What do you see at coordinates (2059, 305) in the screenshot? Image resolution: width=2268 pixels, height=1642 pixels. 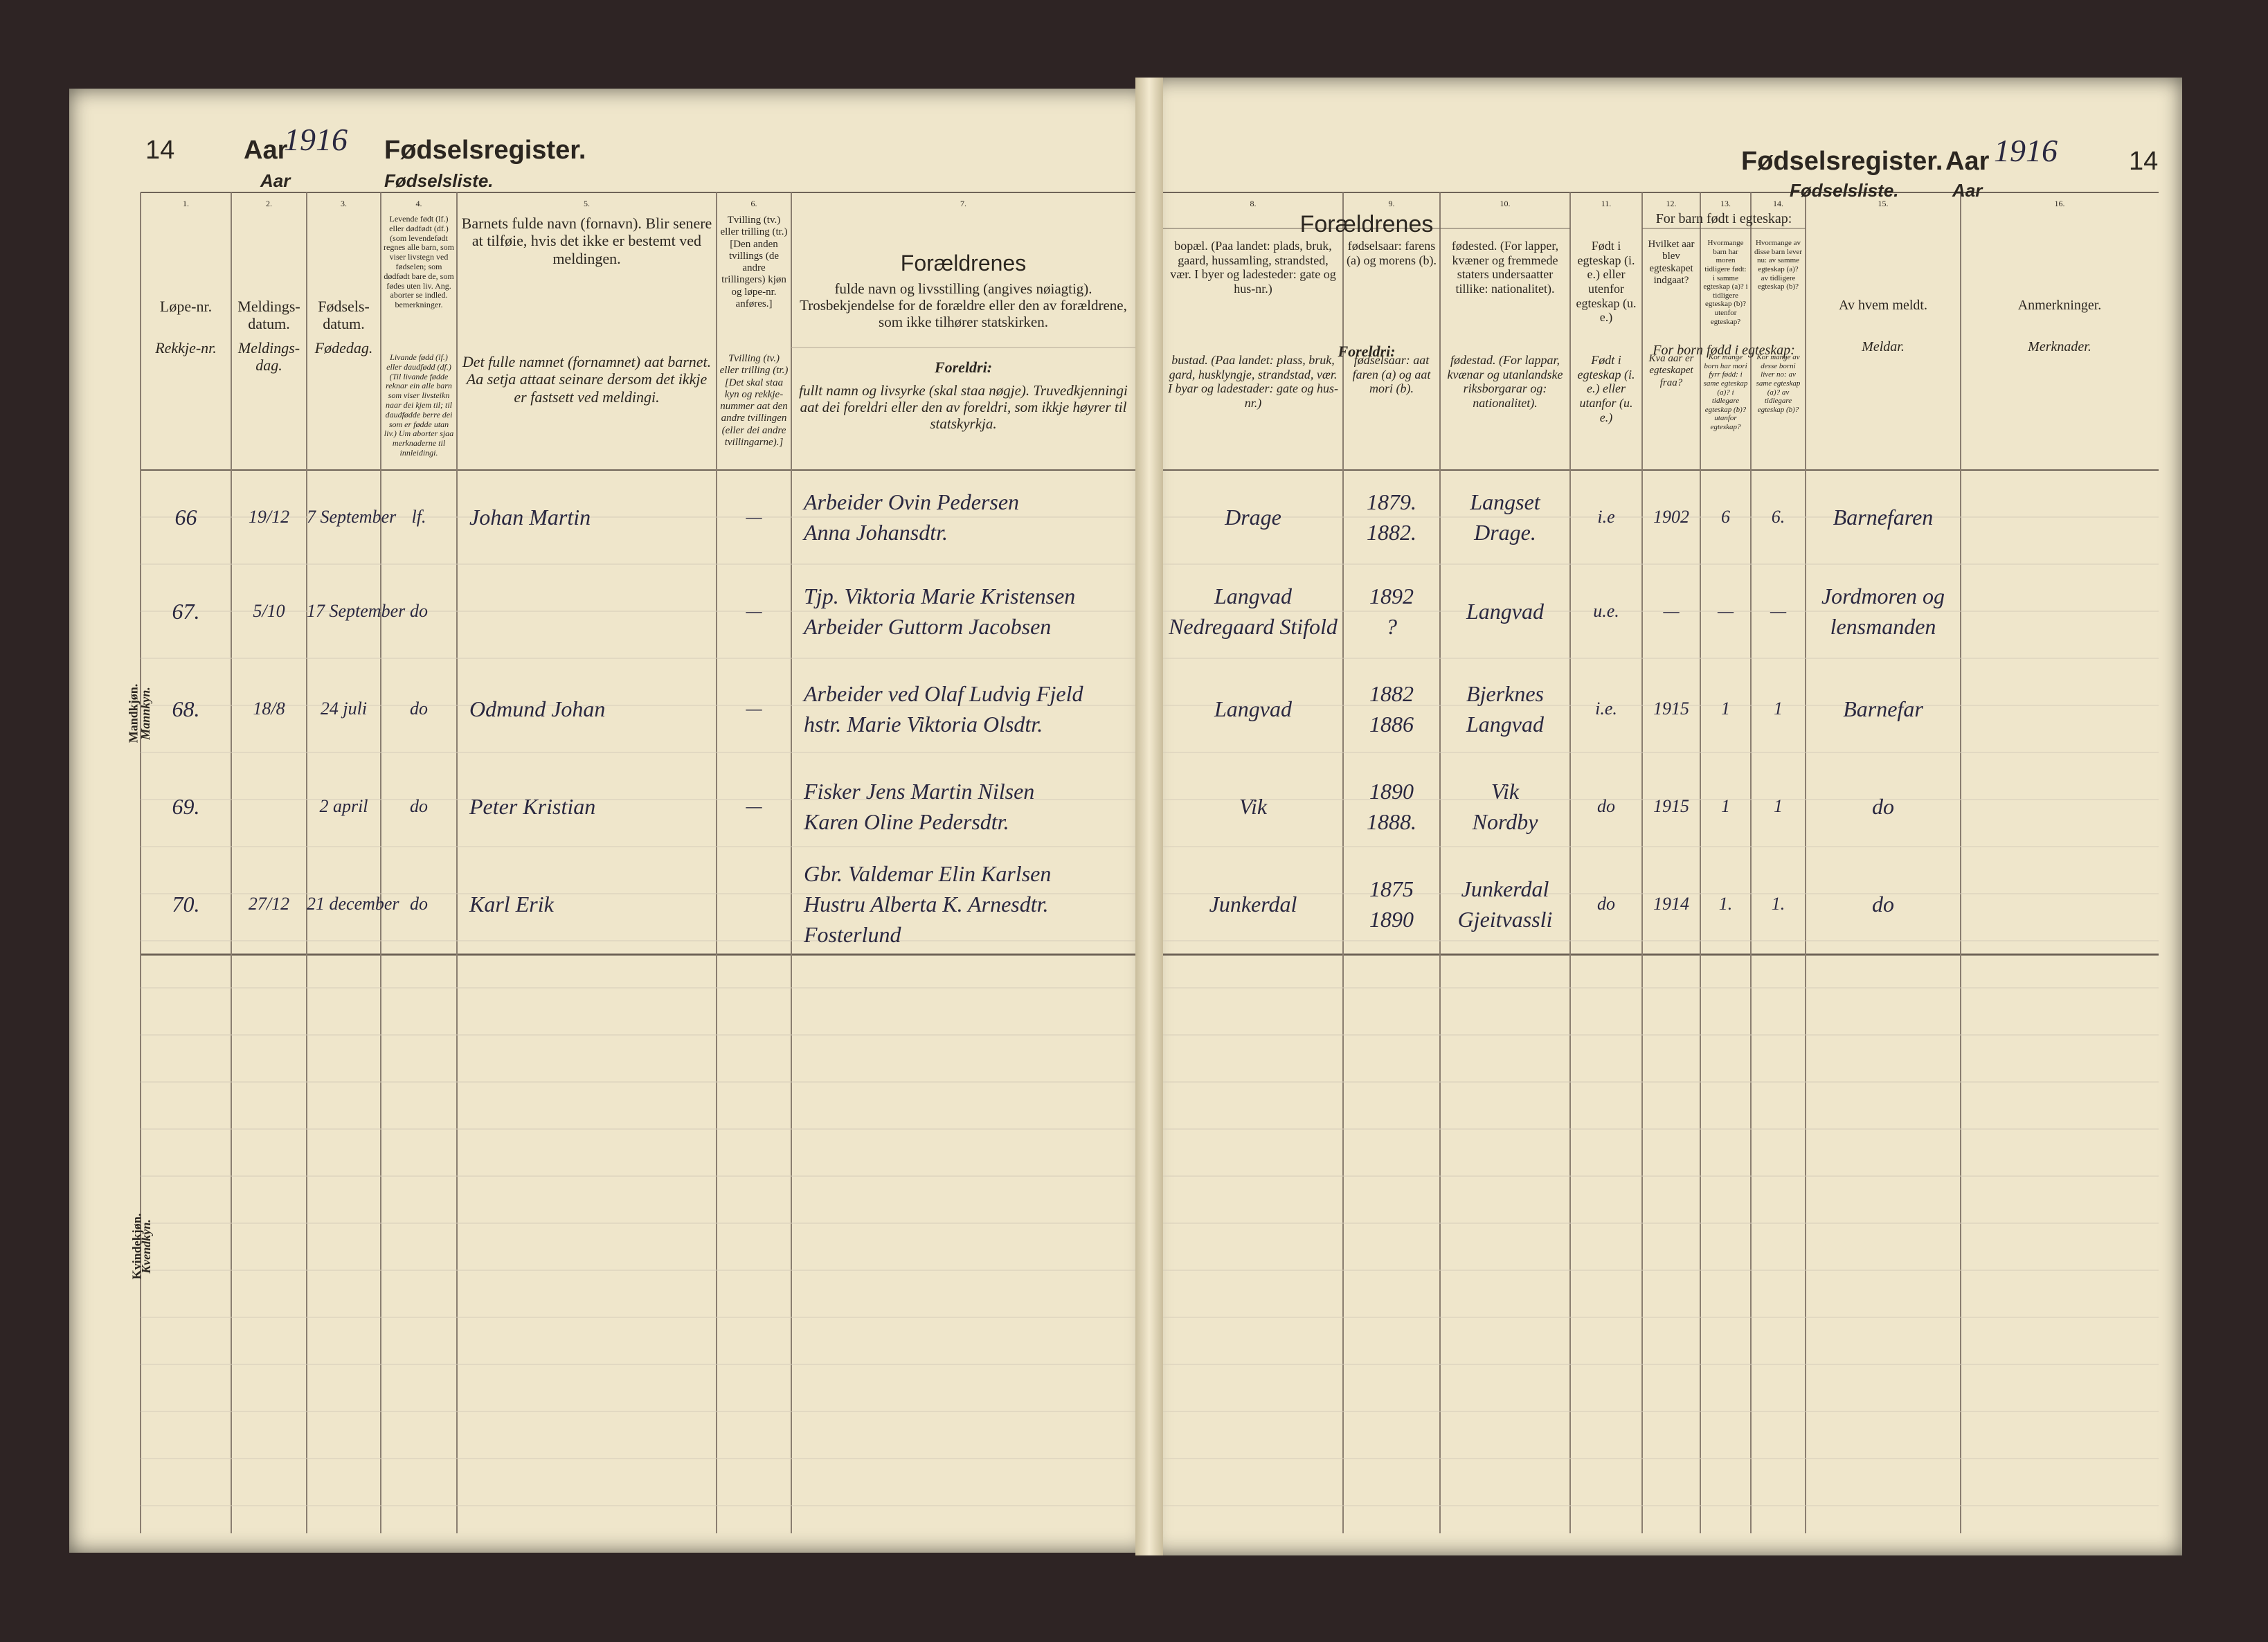 I see `column-header: Anmerkninger.` at bounding box center [2059, 305].